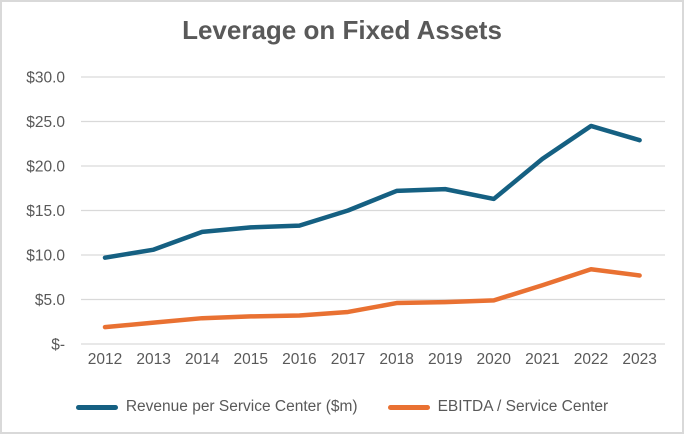  What do you see at coordinates (45, 211) in the screenshot?
I see `y-axis-tick-label: $15.0` at bounding box center [45, 211].